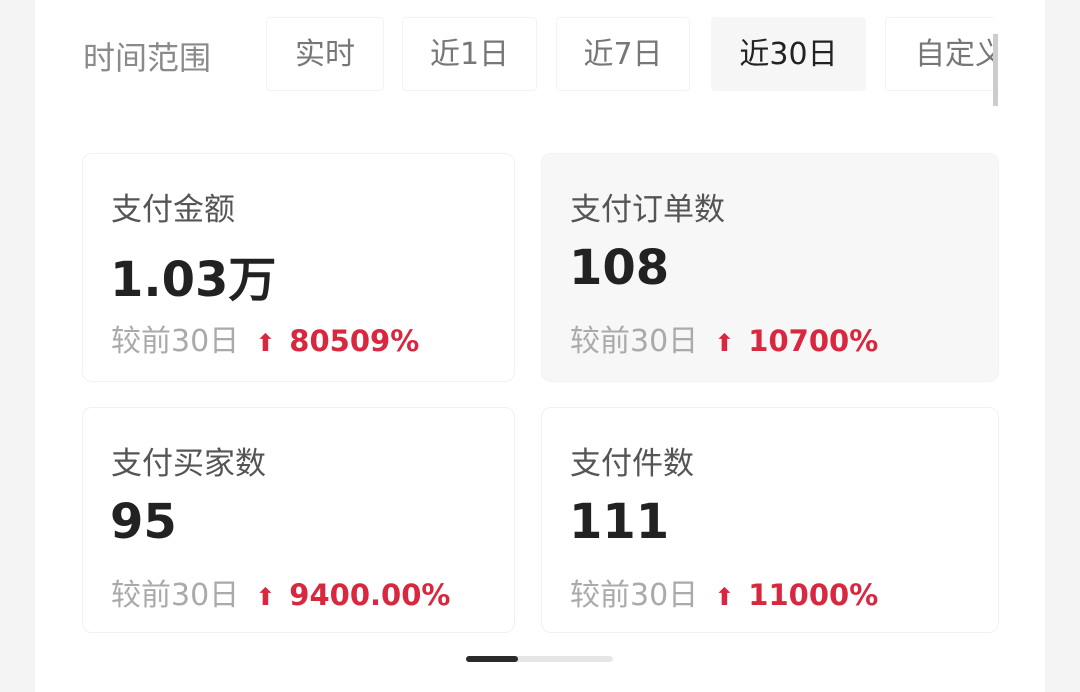 The width and height of the screenshot is (1080, 692). I want to click on change-percent: 80509%, so click(354, 341).